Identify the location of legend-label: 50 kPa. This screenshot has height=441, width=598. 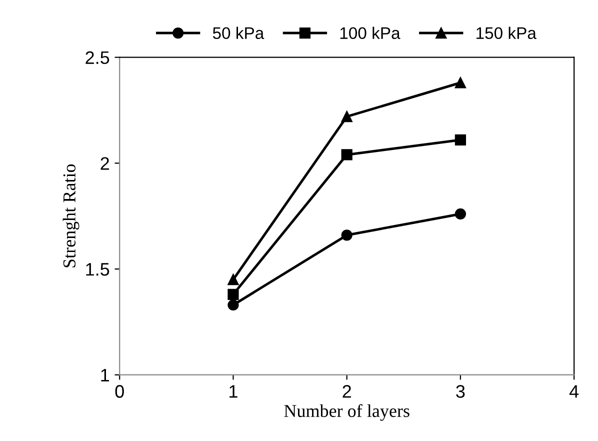
(238, 33).